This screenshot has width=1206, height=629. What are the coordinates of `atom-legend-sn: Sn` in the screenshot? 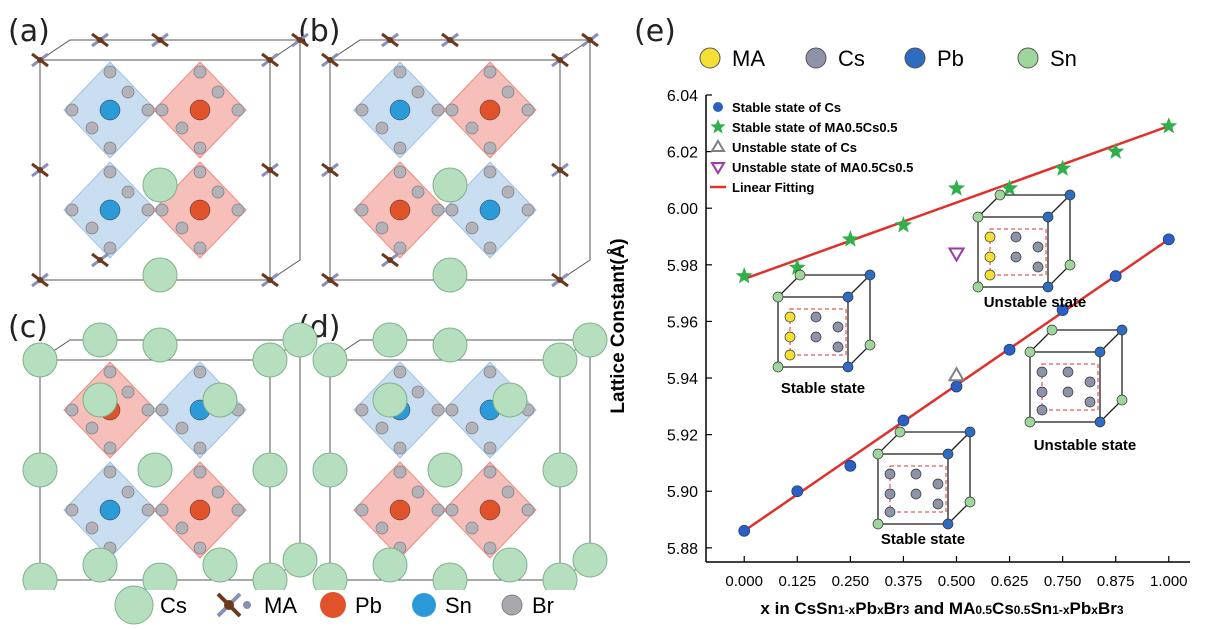 It's located at (1047, 58).